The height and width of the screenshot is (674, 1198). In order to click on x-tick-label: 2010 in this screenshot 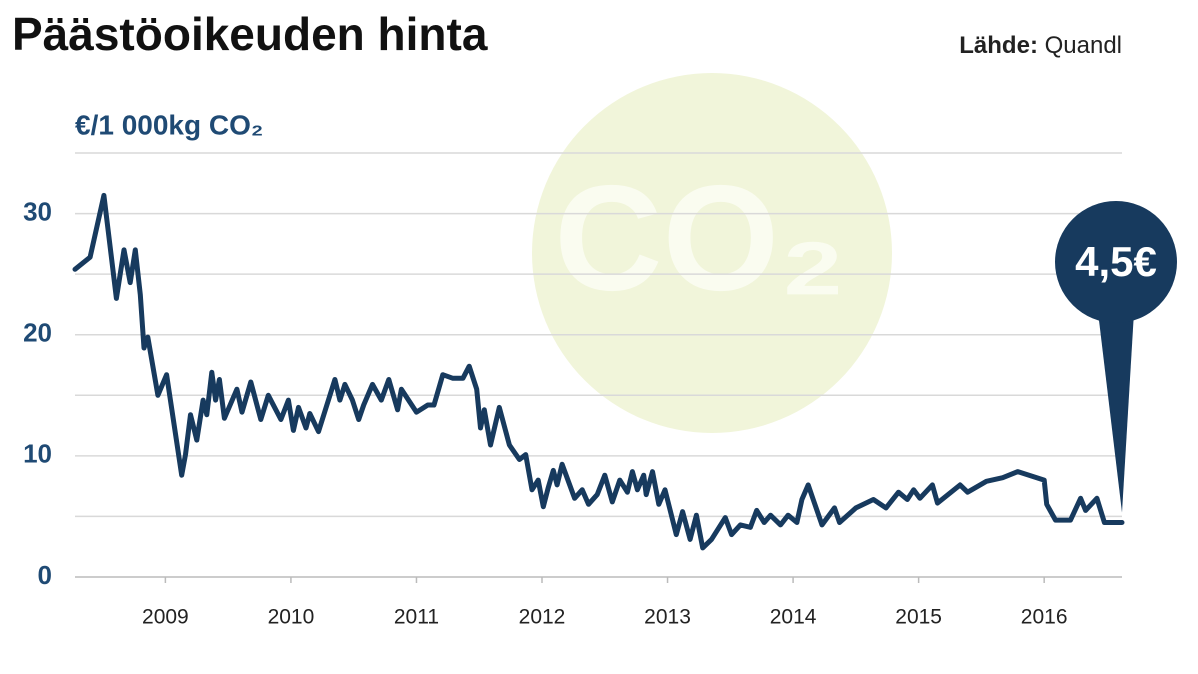, I will do `click(291, 617)`.